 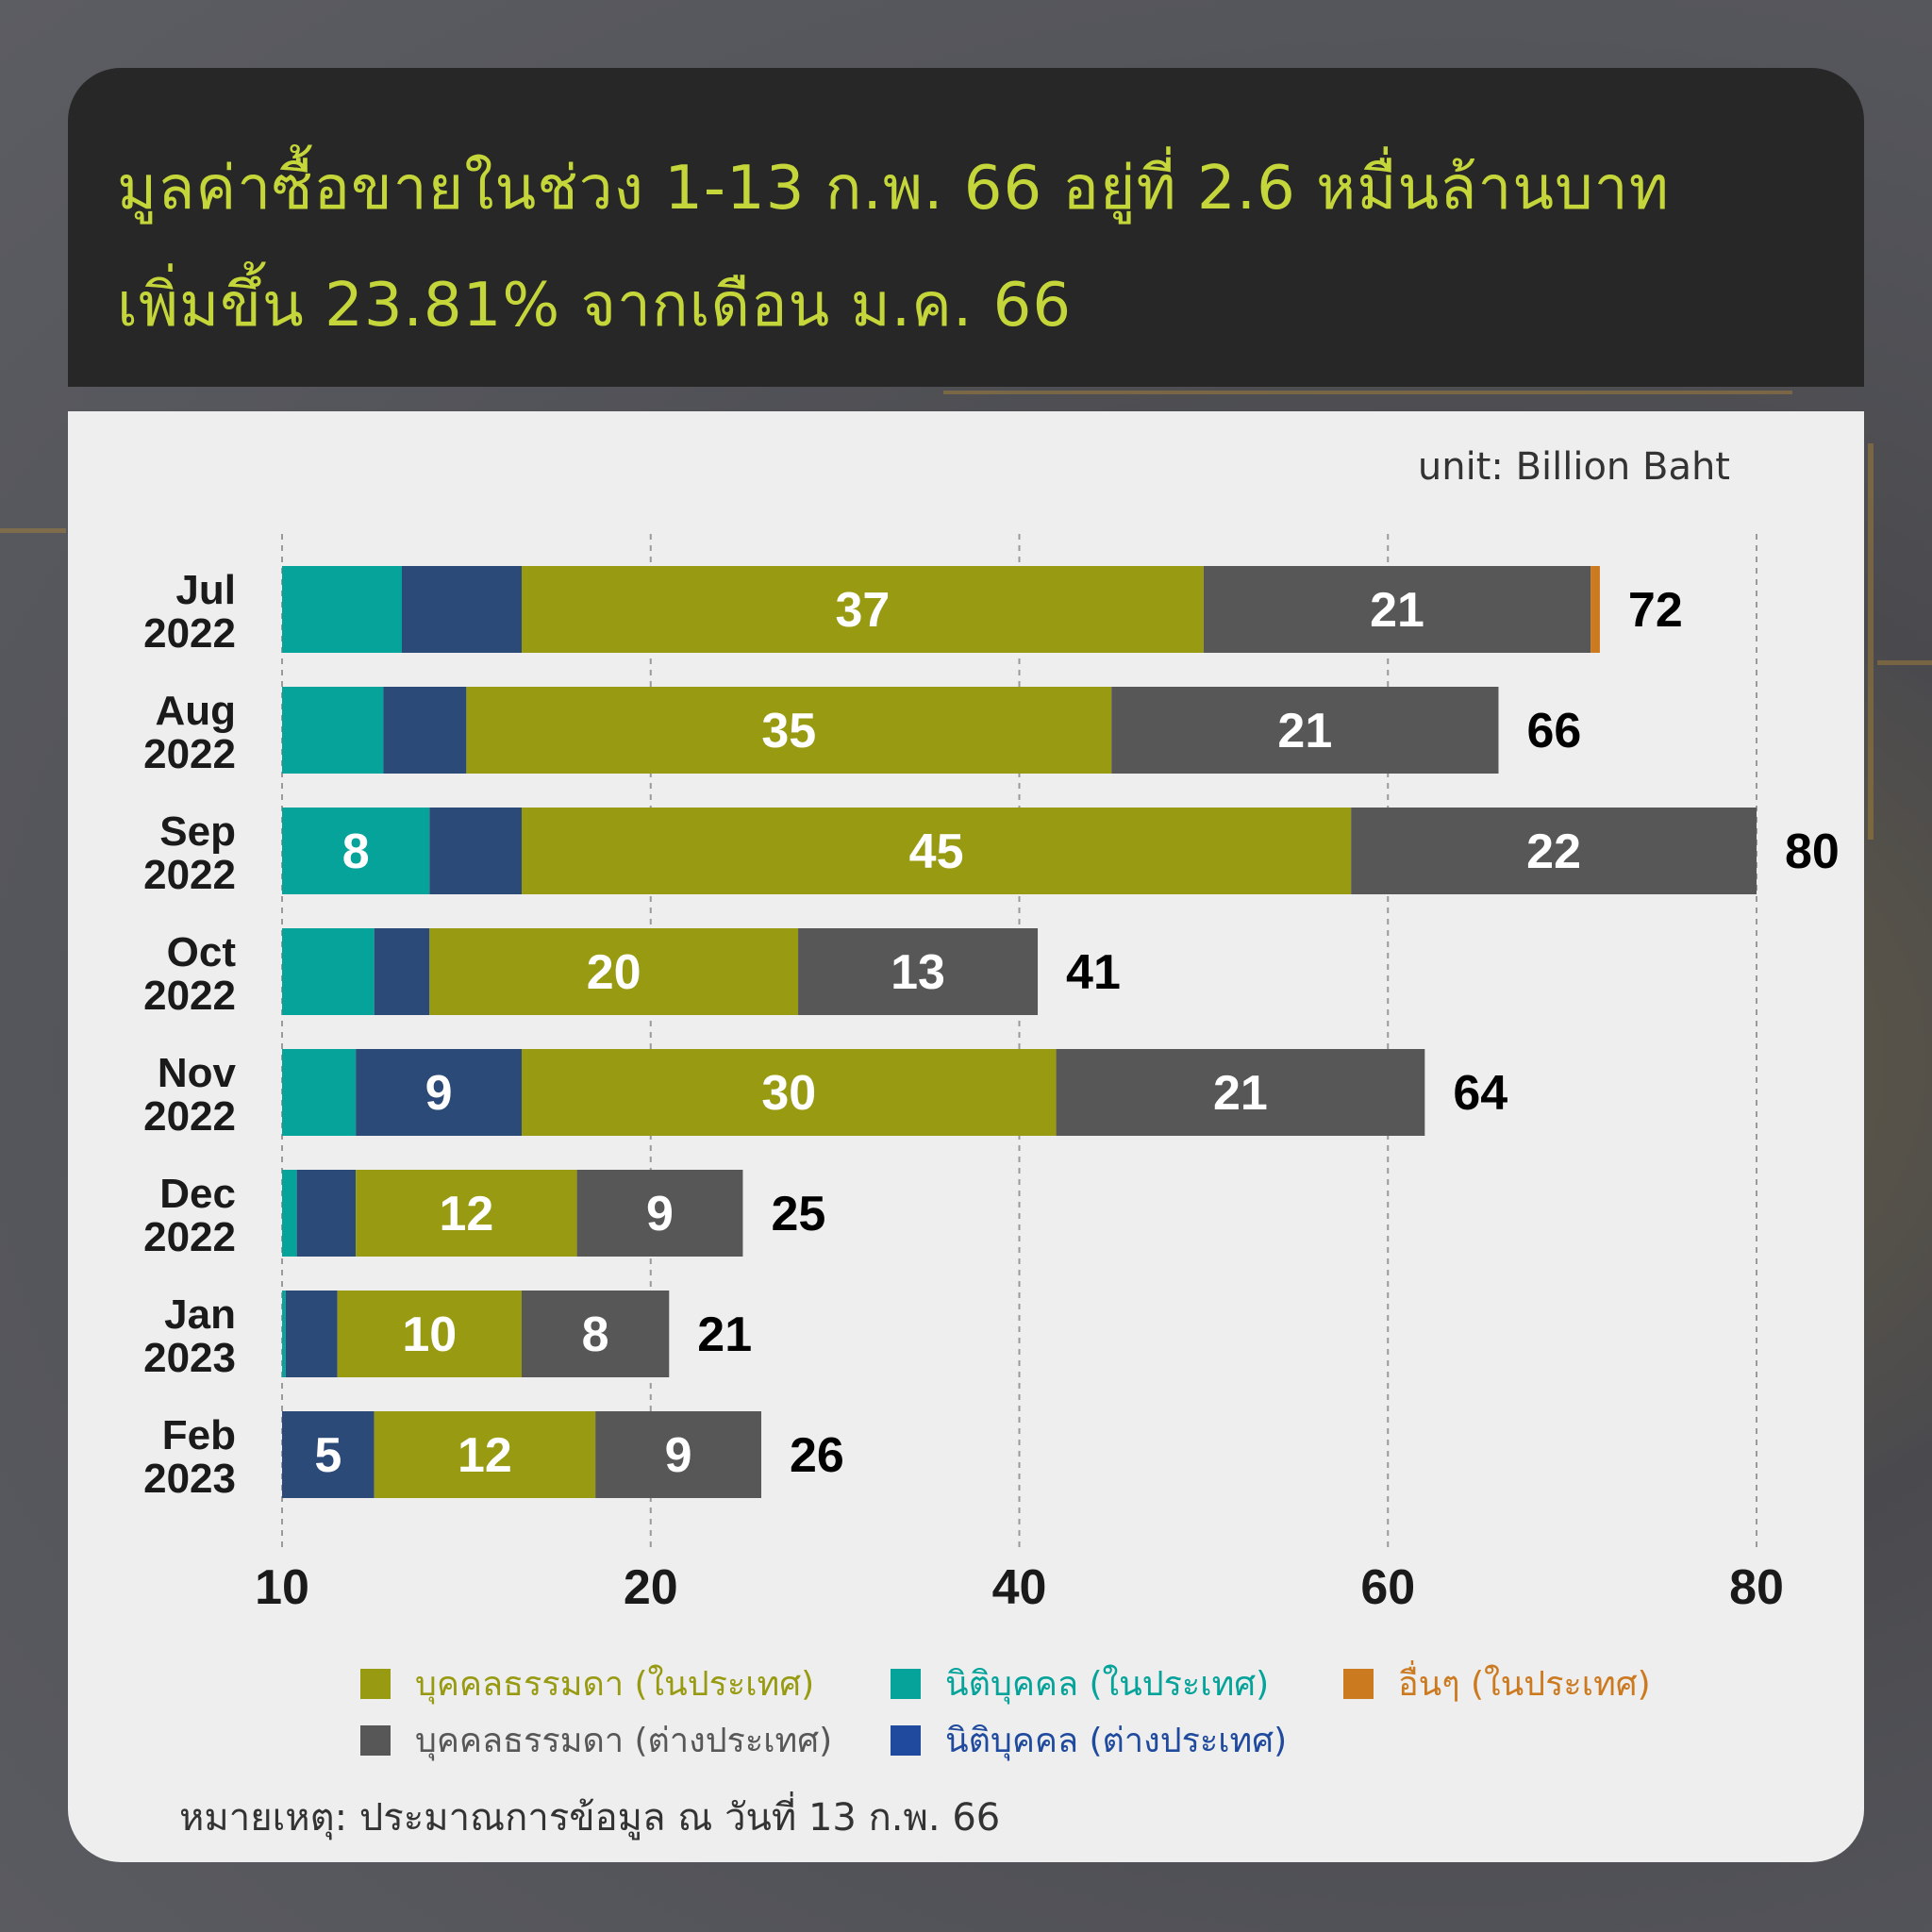 I want to click on bar-value-label: 45, so click(x=937, y=851).